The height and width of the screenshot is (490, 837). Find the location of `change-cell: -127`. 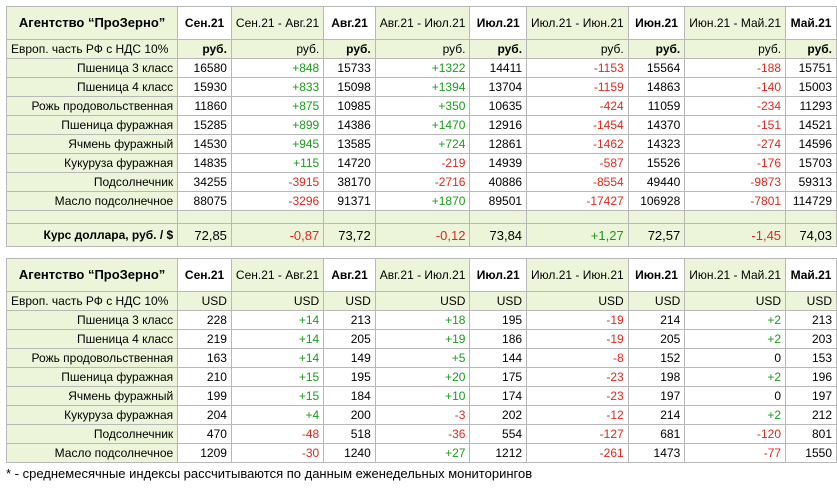

change-cell: -127 is located at coordinates (577, 434).